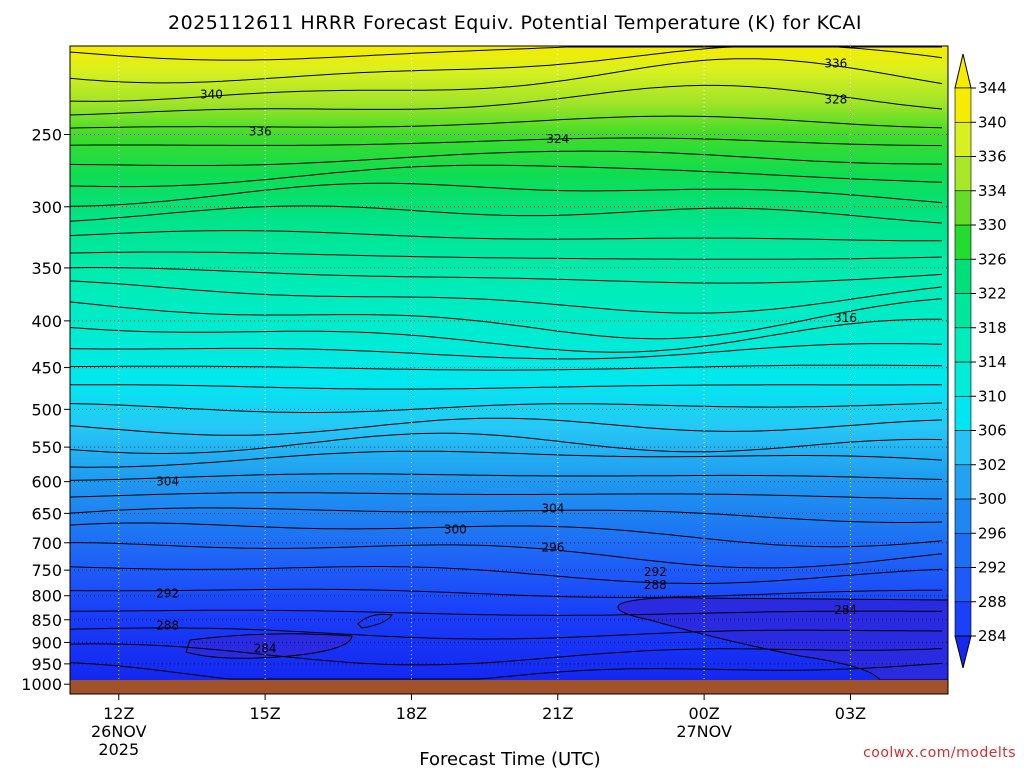 This screenshot has height=768, width=1024. Describe the element at coordinates (655, 572) in the screenshot. I see `contour-label: 292` at that location.